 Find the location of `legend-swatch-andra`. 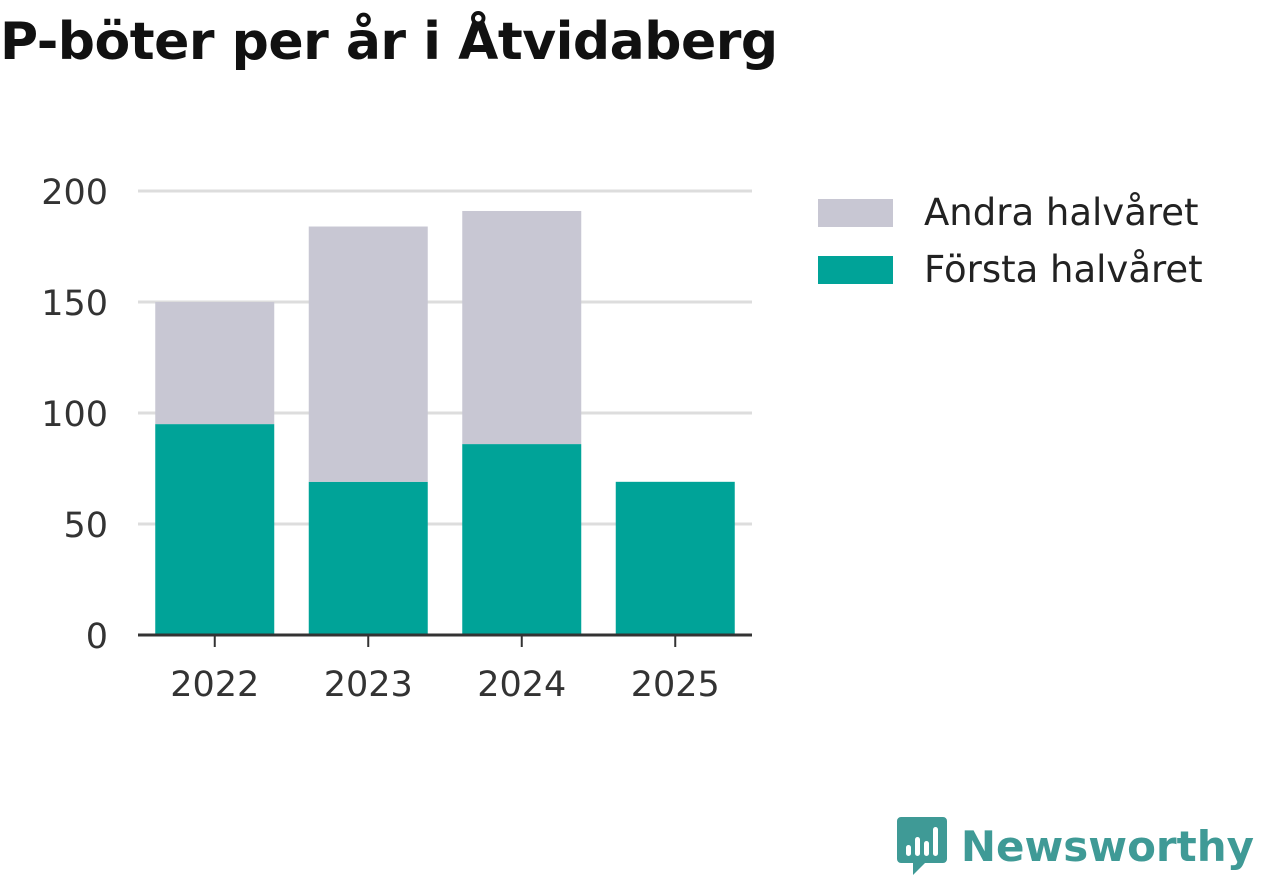

legend-swatch-andra is located at coordinates (855, 212).